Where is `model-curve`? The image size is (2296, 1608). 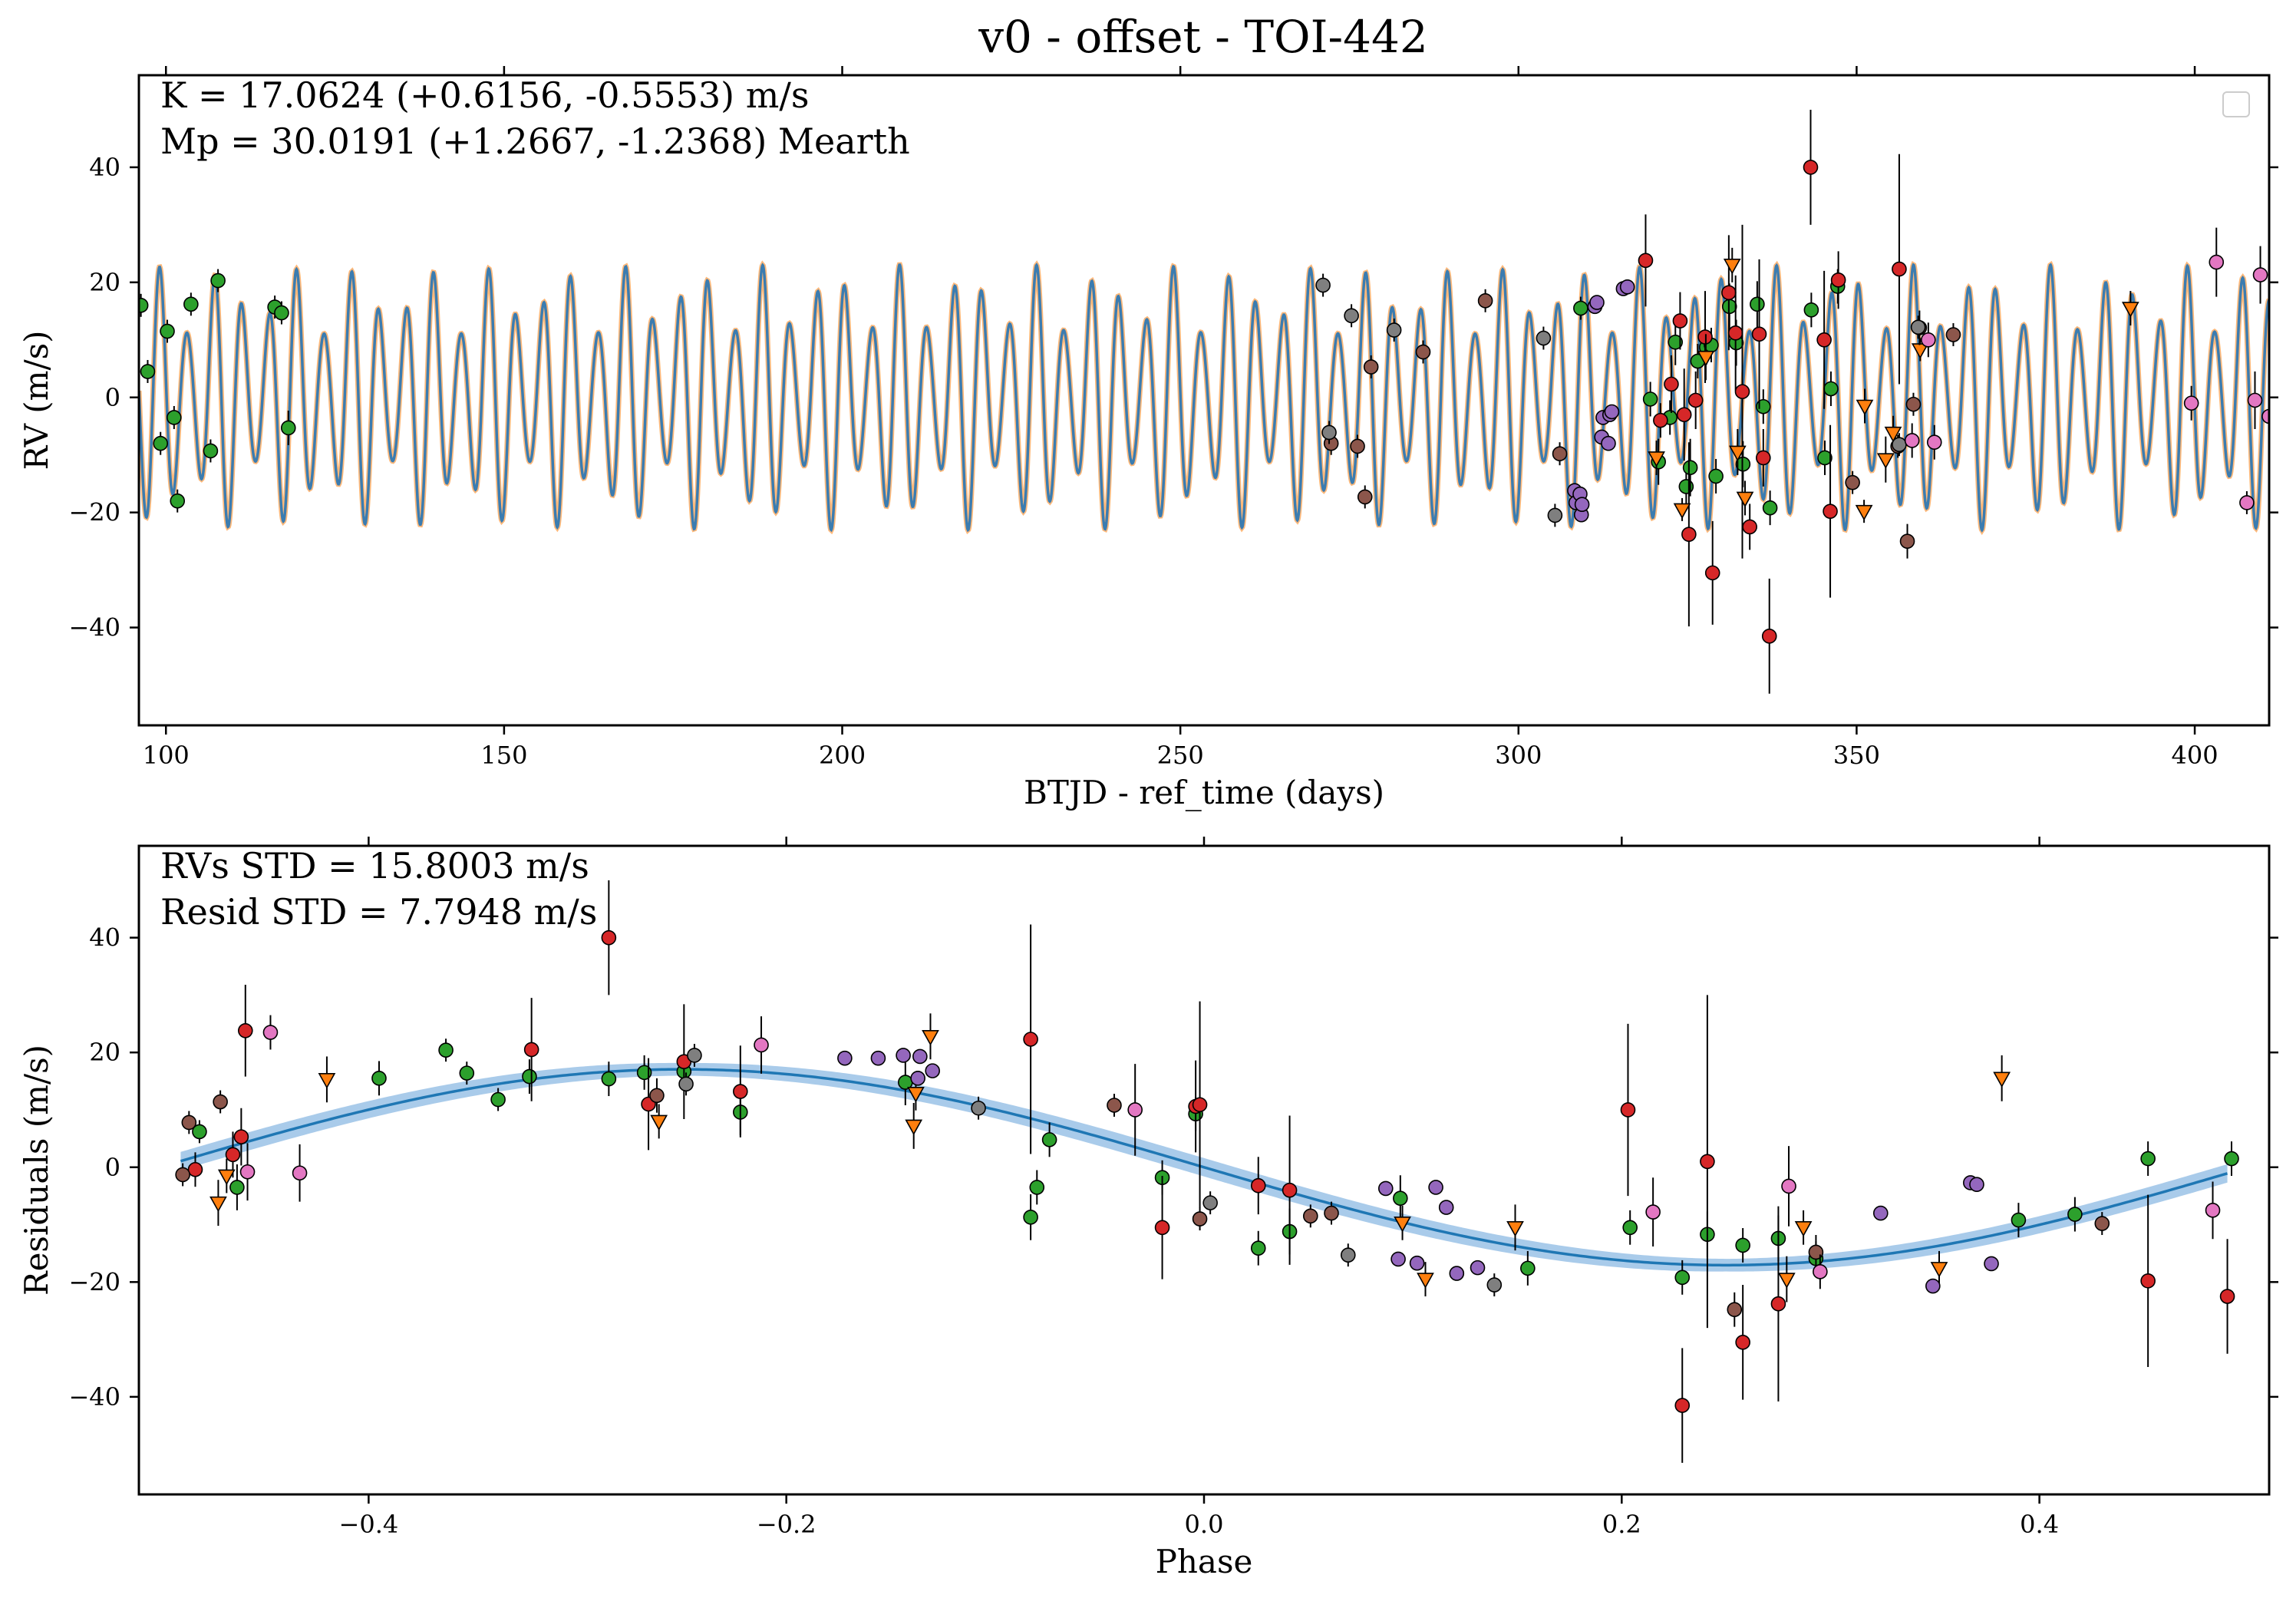 model-curve is located at coordinates (1204, 1167).